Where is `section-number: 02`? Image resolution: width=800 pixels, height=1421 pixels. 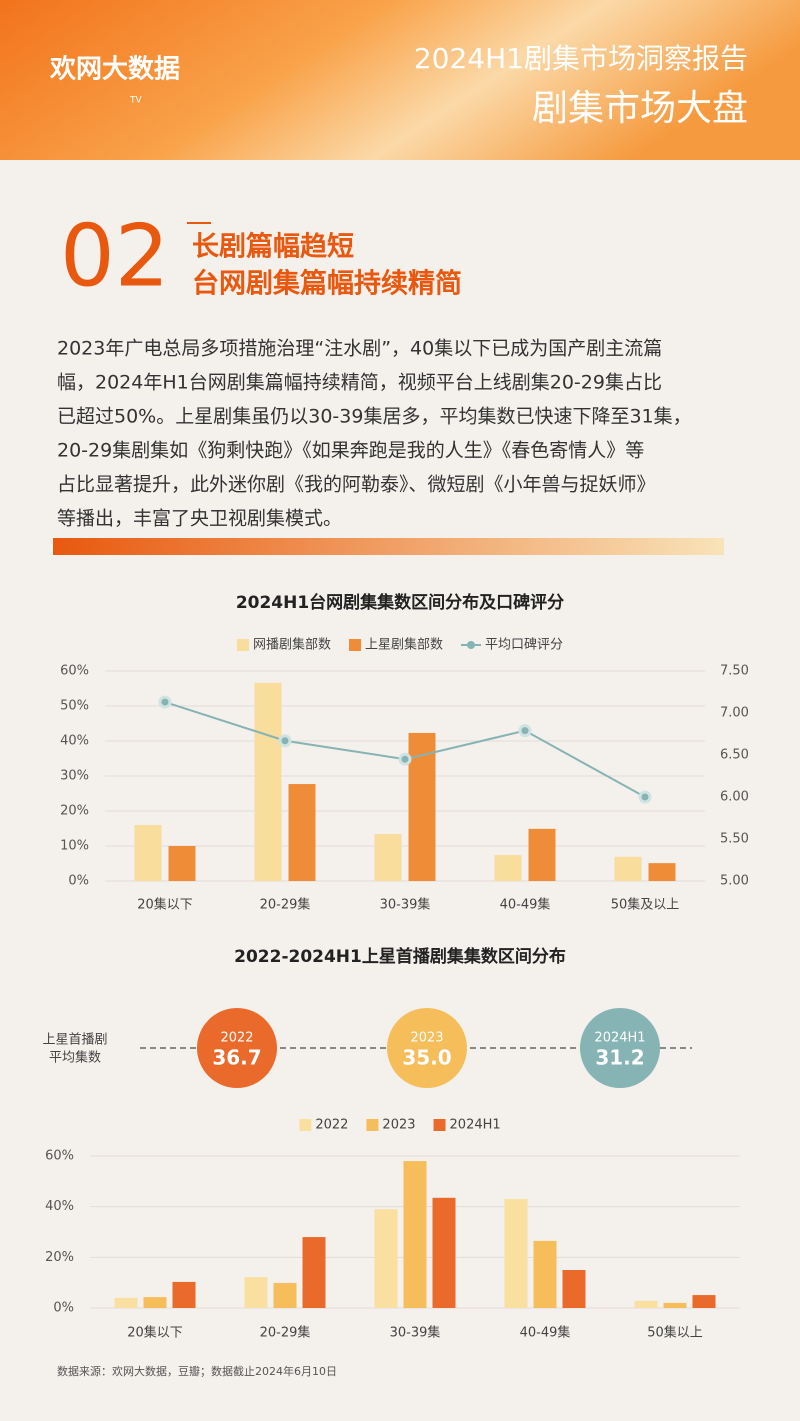 section-number: 02 is located at coordinates (114, 256).